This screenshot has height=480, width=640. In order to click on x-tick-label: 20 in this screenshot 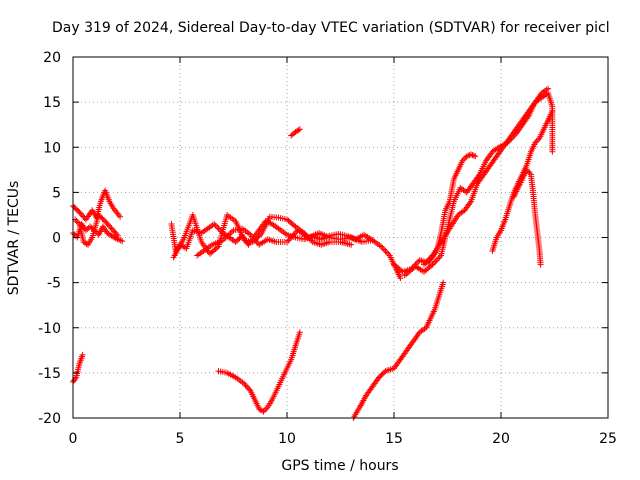, I will do `click(501, 439)`.